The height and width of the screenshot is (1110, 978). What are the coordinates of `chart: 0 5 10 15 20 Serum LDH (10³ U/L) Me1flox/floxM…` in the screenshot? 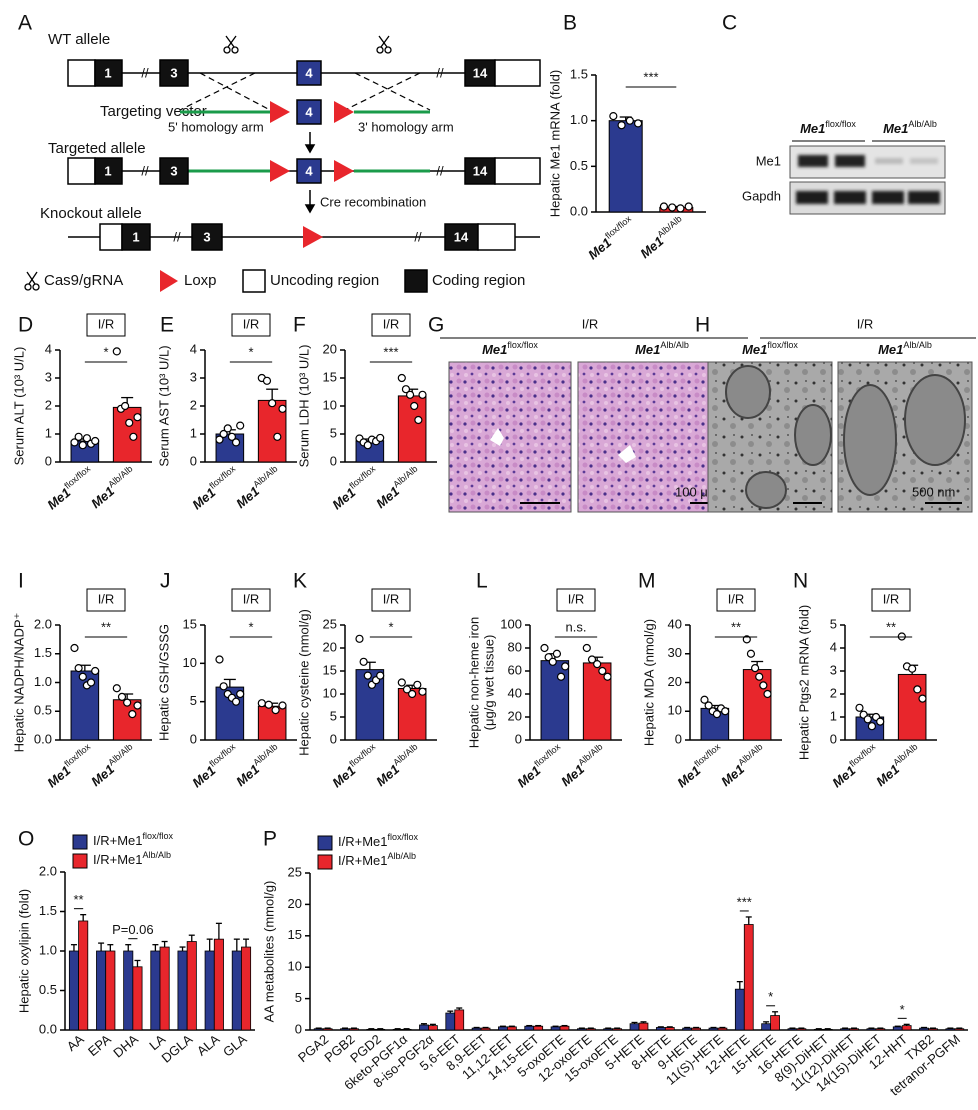 It's located at (366, 413).